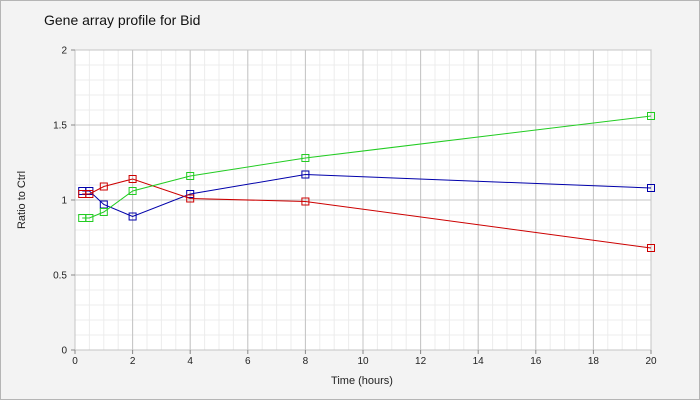  Describe the element at coordinates (75, 361) in the screenshot. I see `x-tick-label: 0` at that location.